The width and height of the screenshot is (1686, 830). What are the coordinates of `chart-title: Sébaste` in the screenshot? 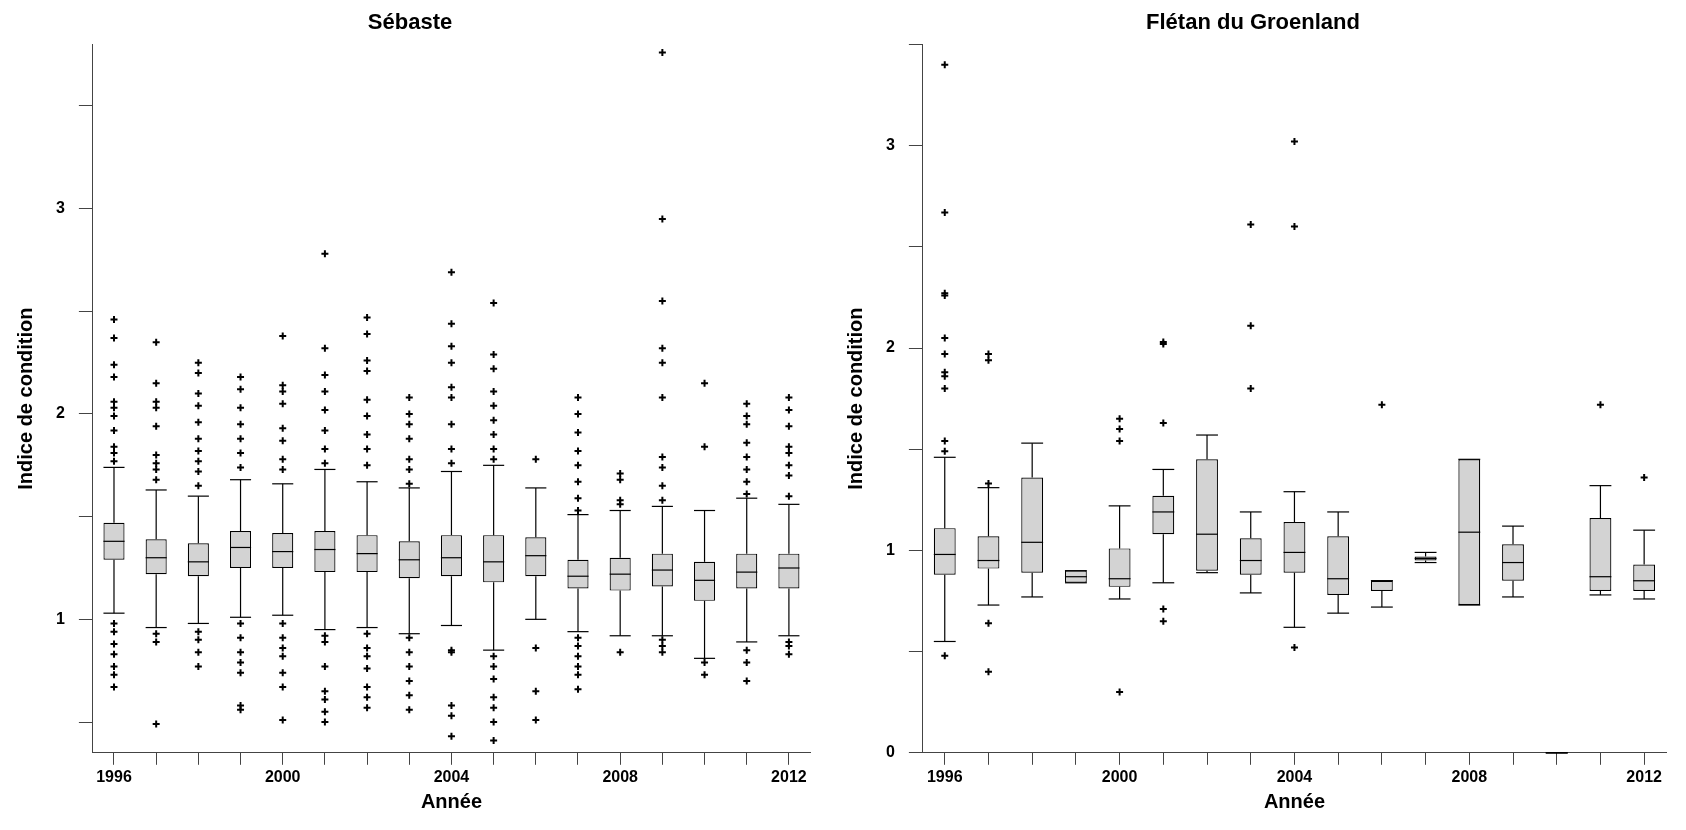 It's located at (410, 22).